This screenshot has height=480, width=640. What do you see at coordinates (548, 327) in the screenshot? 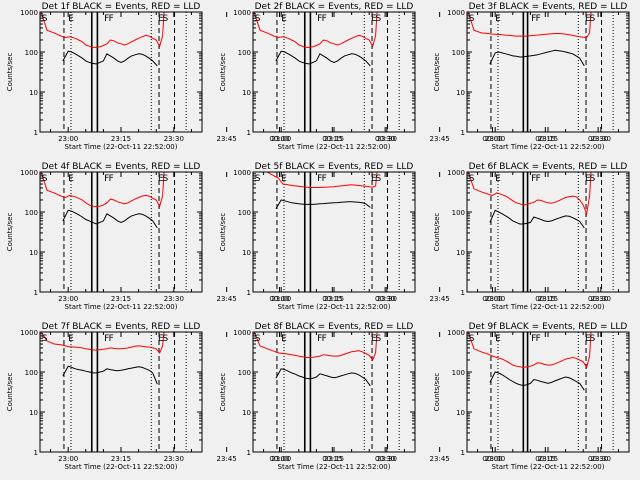
I see `panel-title: Det 9f BLACK = Events, RED = LLD` at bounding box center [548, 327].